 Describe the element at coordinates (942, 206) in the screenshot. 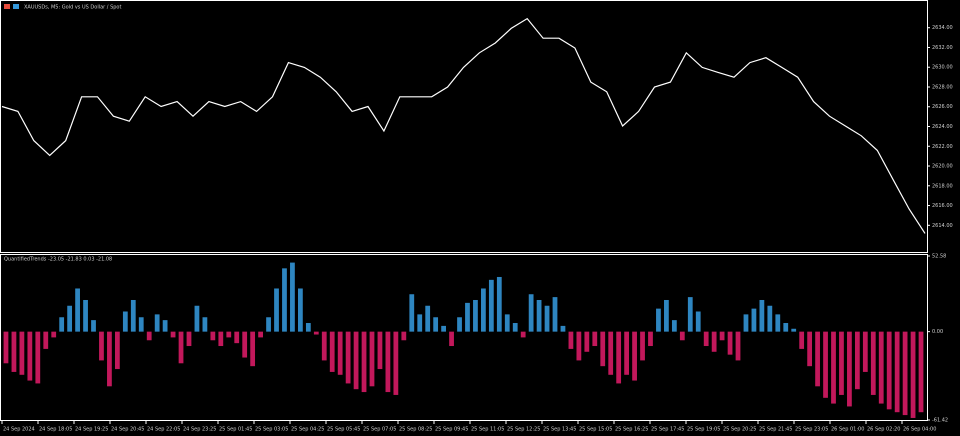

I see `y-tick-label: 2616.00` at that location.